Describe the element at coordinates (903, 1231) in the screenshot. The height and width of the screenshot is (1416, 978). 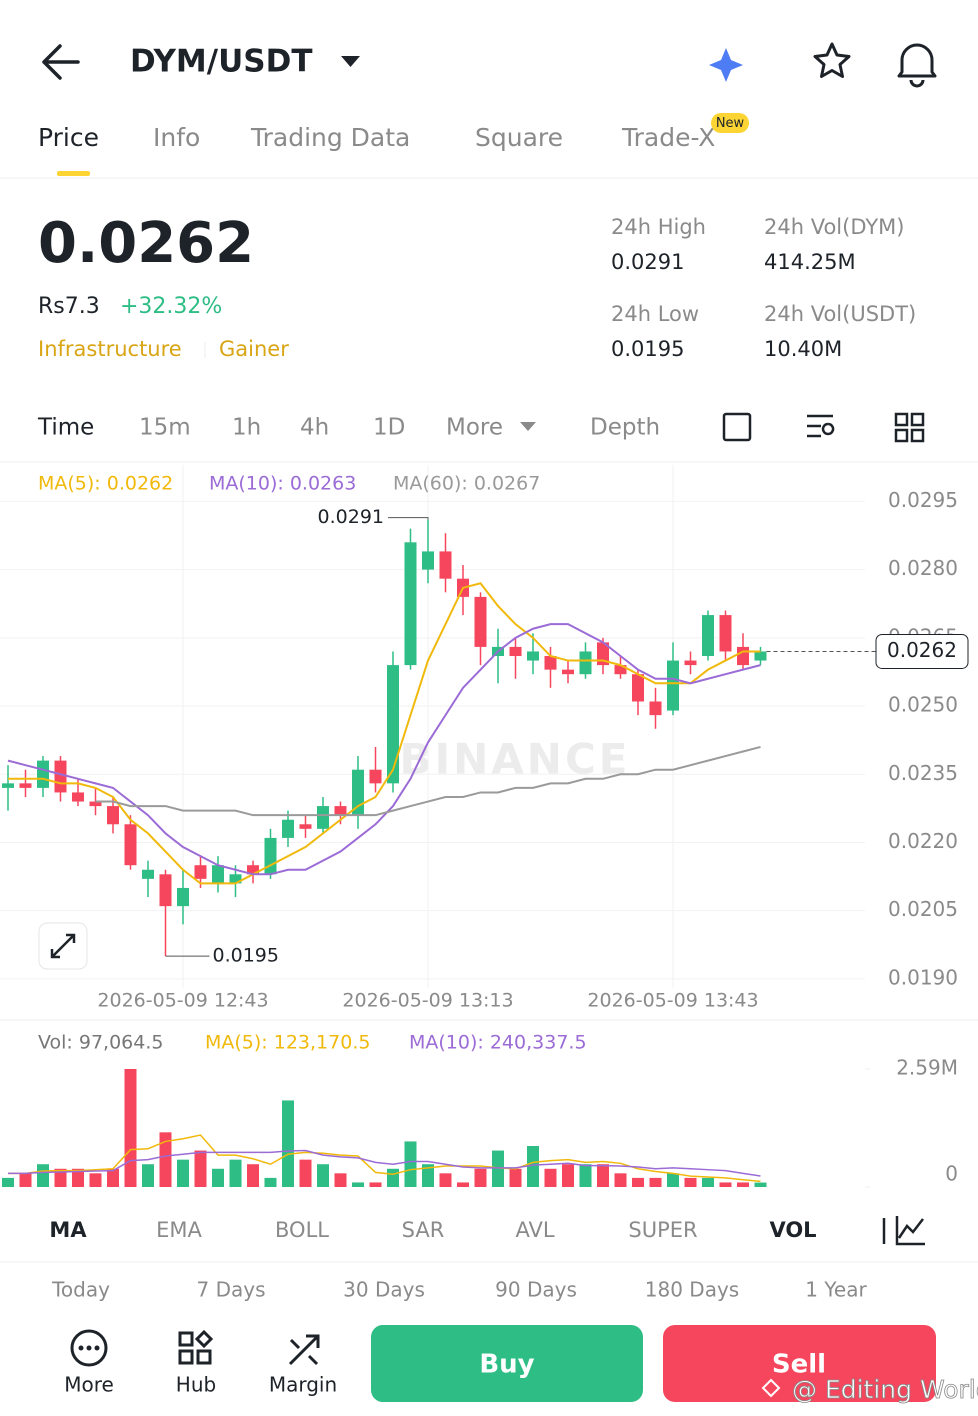
I see `indicator-settings` at that location.